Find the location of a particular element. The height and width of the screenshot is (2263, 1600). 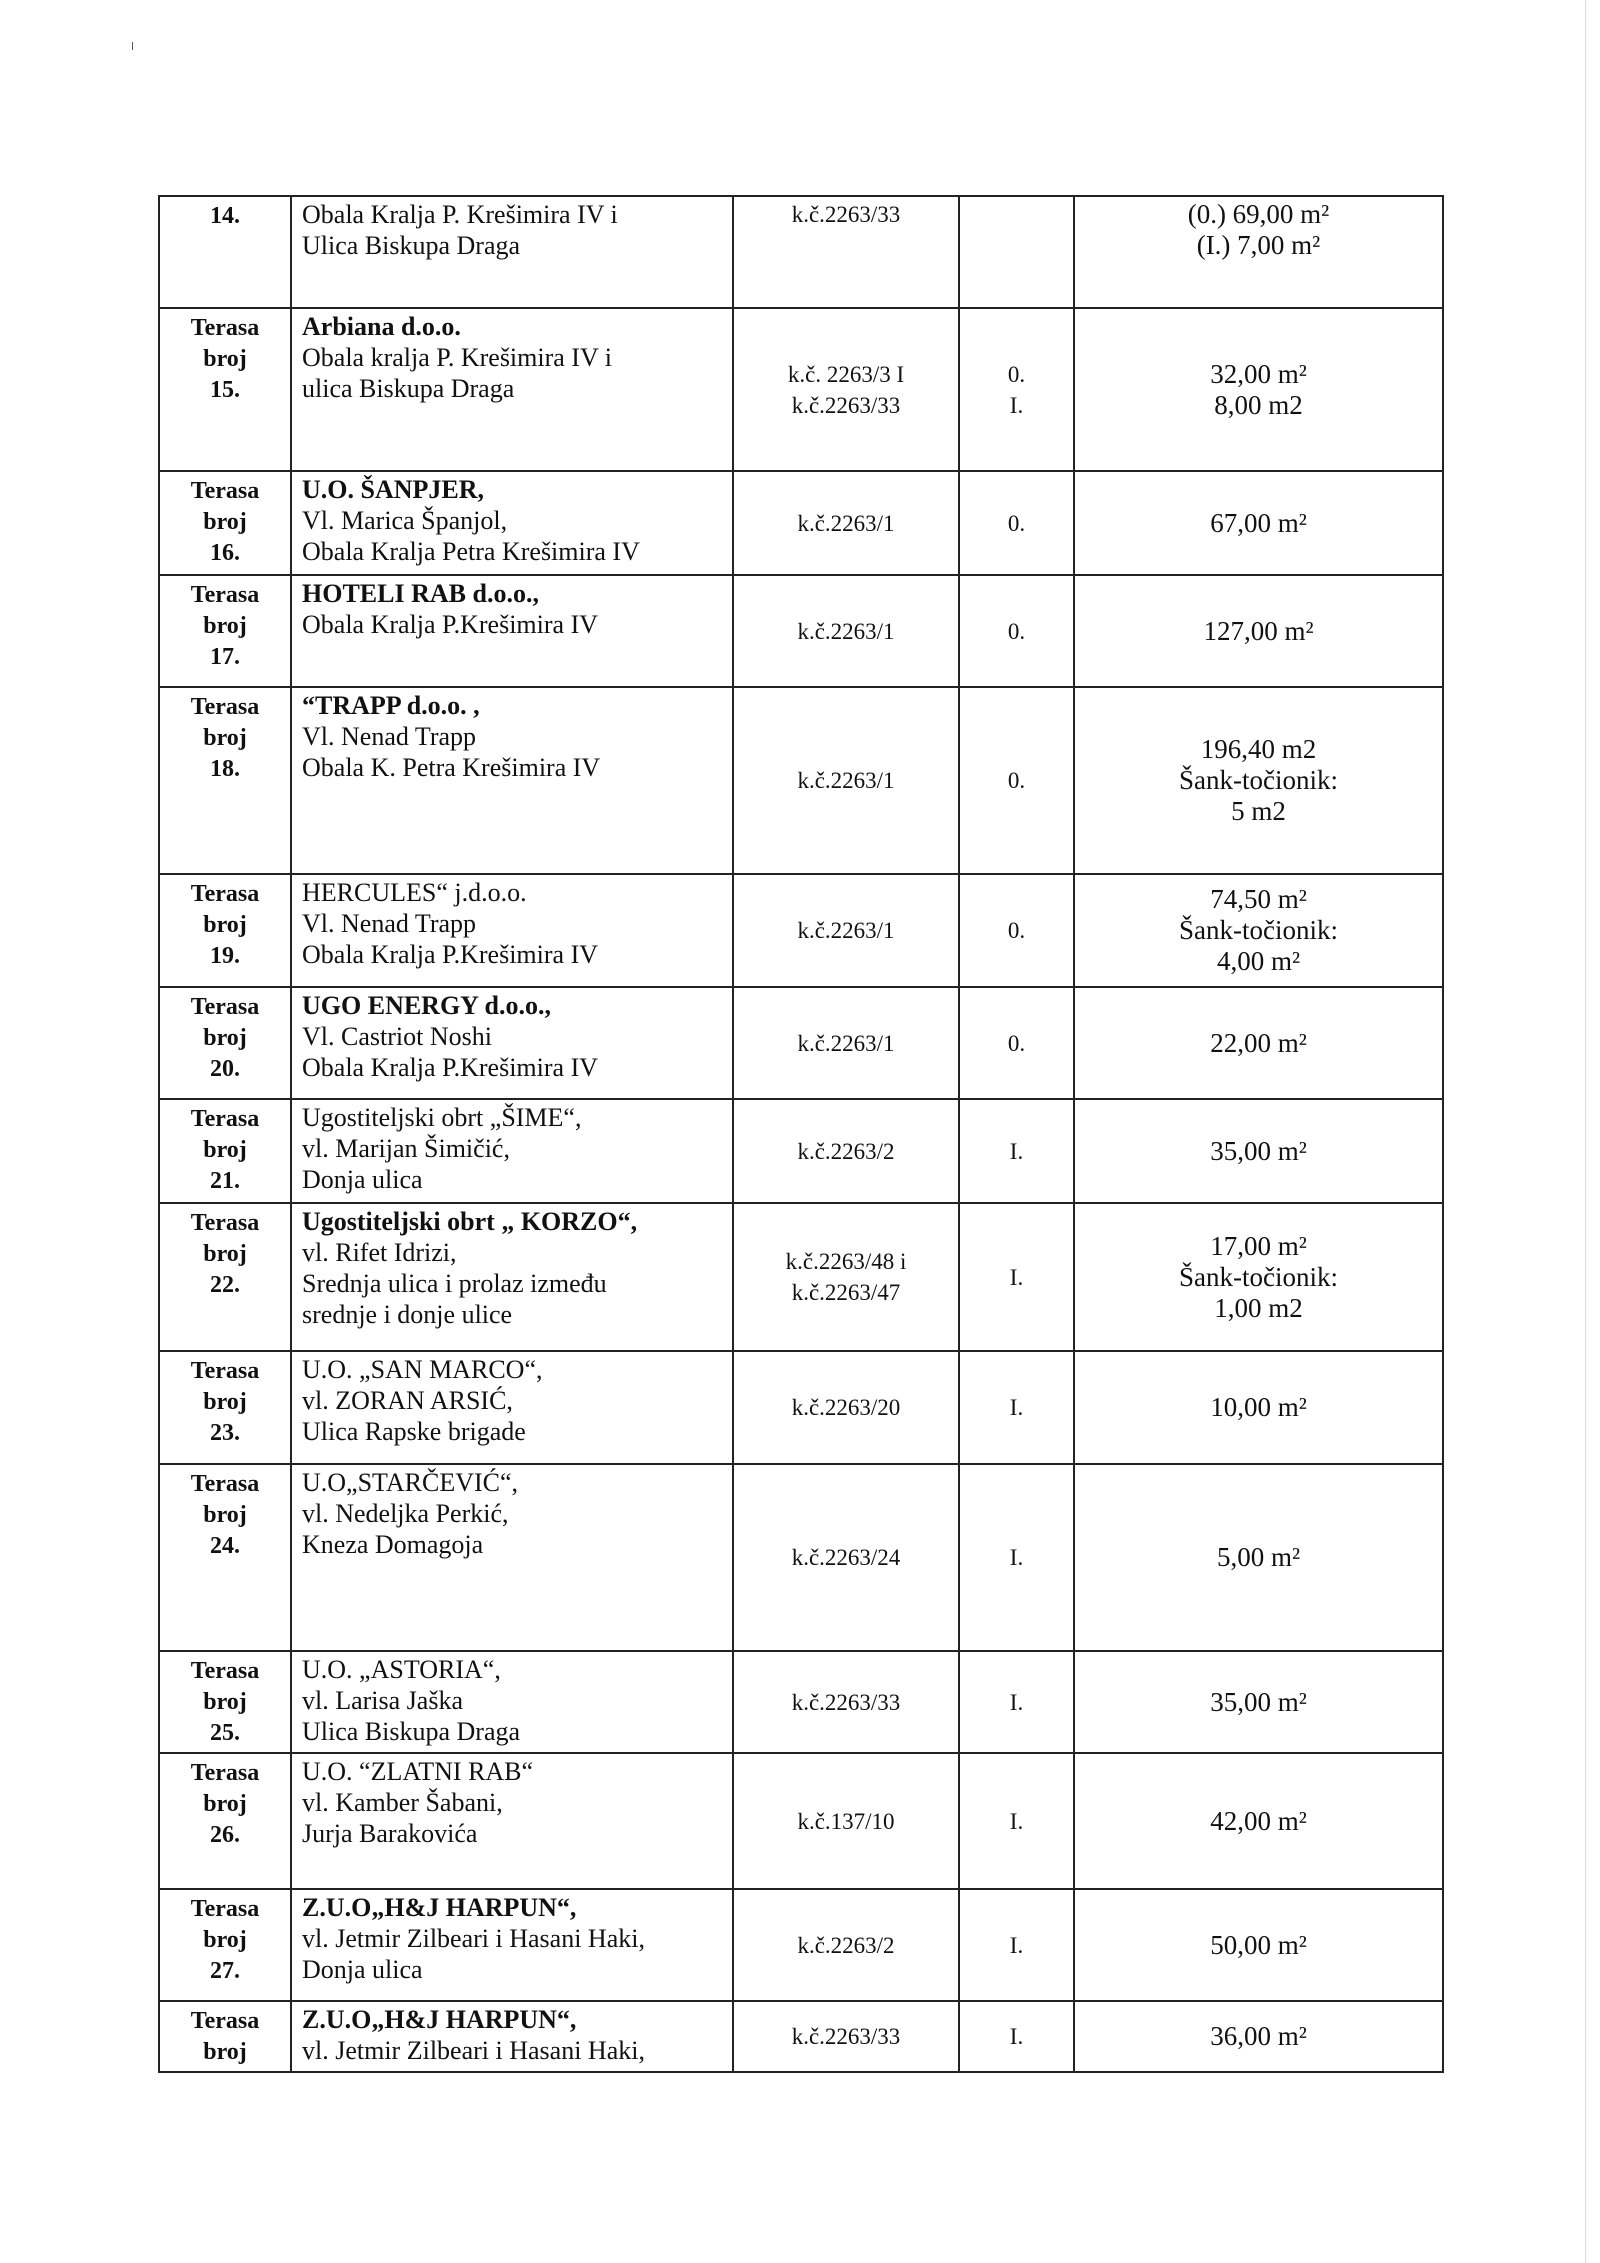

row-label-cell: Terasa broj 18. is located at coordinates (225, 780).